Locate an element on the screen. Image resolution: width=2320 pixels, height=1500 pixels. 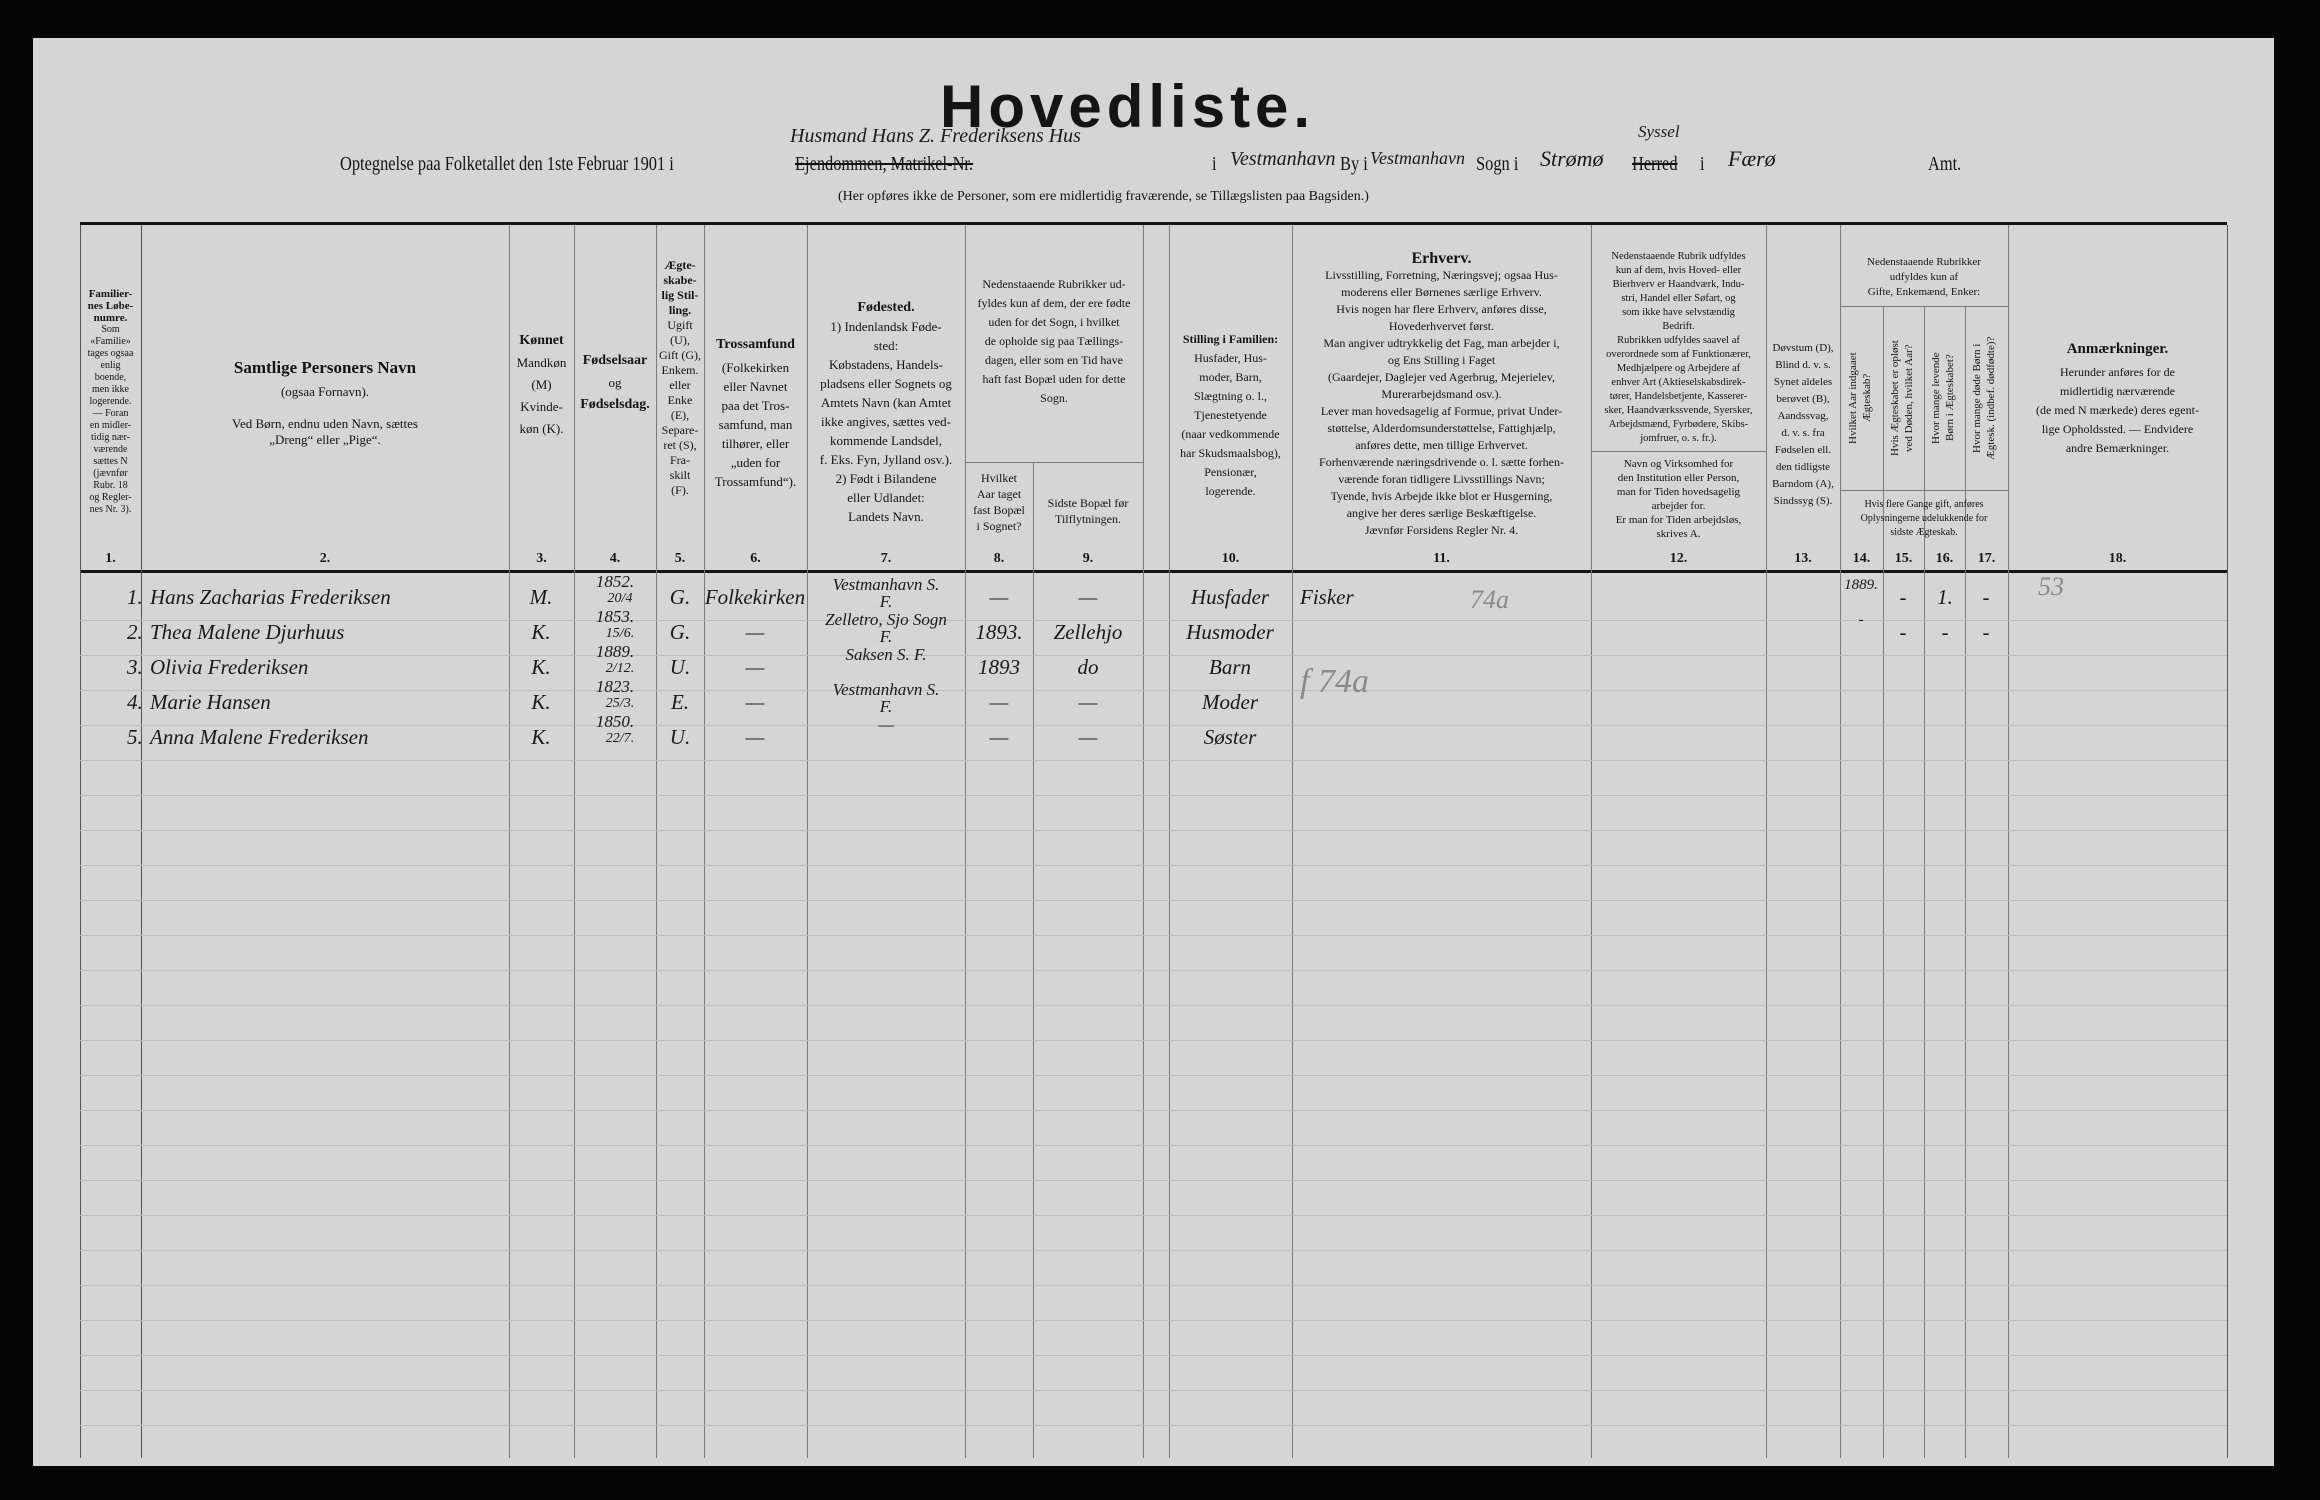
birth-year: 1889. is located at coordinates (615, 651).